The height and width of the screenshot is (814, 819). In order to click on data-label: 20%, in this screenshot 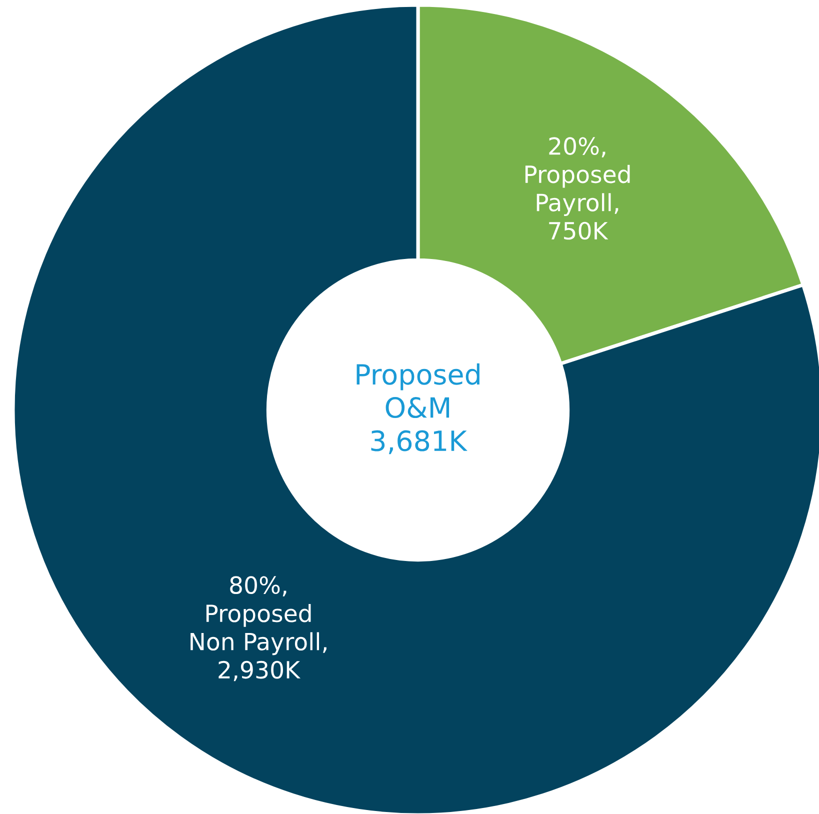, I will do `click(577, 147)`.